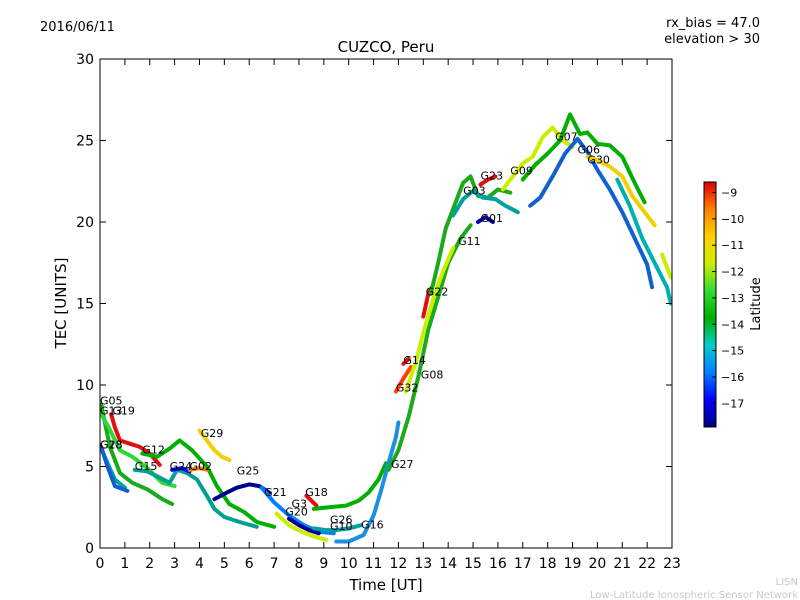 Image resolution: width=800 pixels, height=600 pixels. Describe the element at coordinates (485, 219) in the screenshot. I see `series-g01` at that location.